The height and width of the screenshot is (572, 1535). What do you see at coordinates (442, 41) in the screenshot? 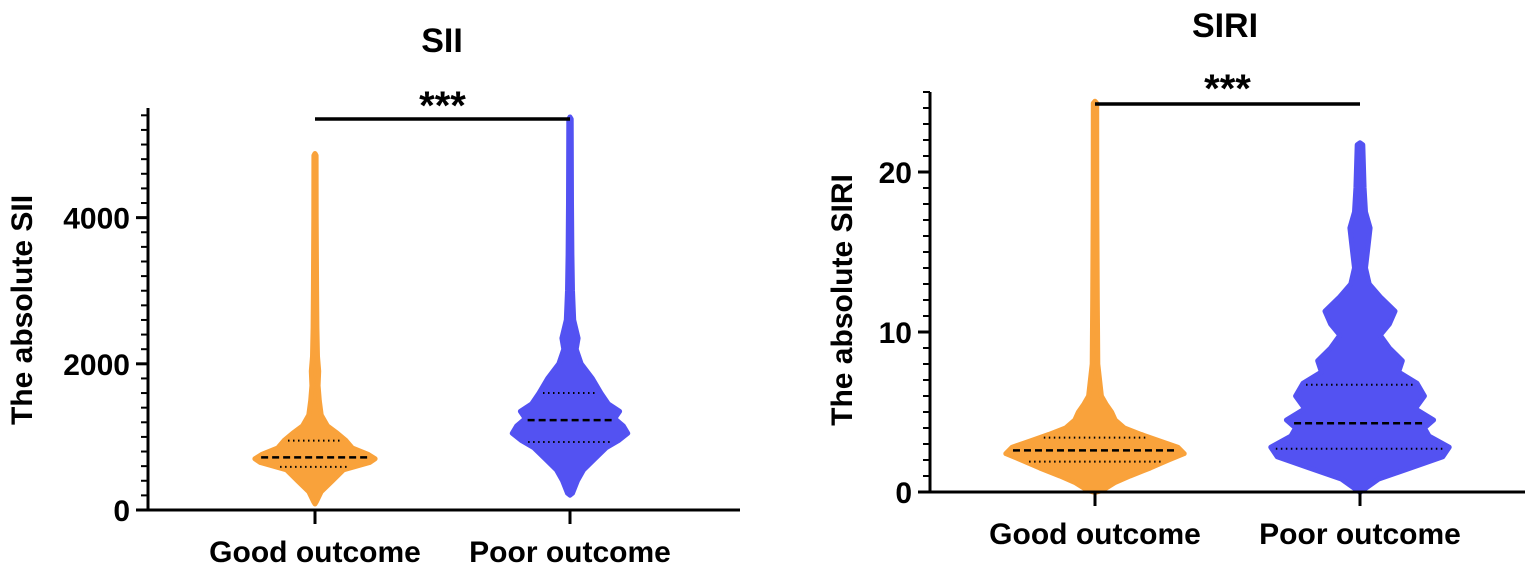
I see `chart-title: SII` at bounding box center [442, 41].